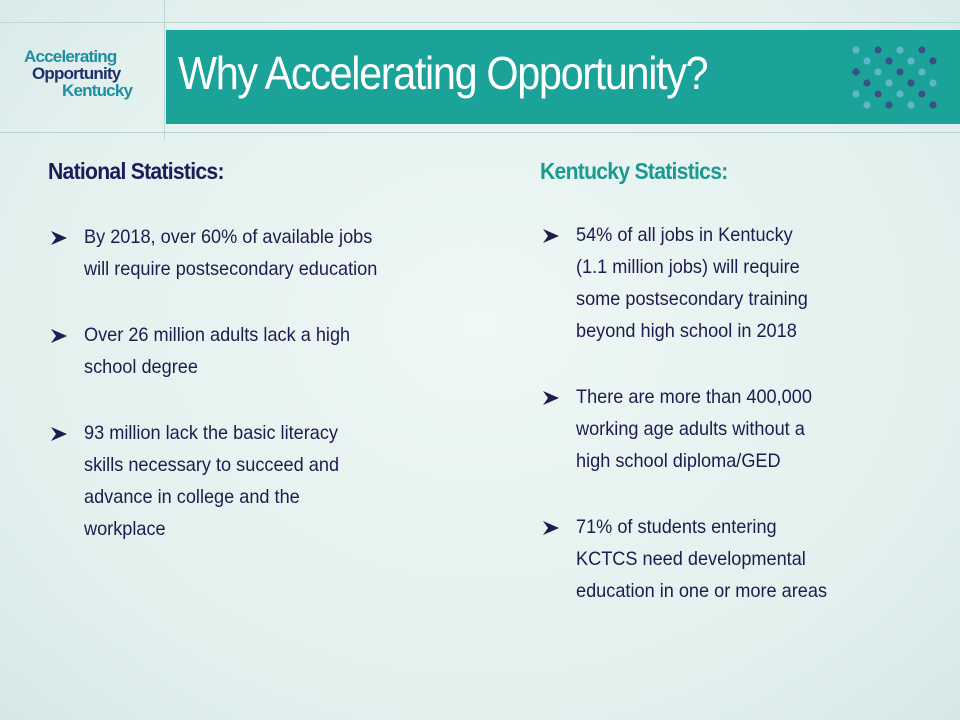  What do you see at coordinates (702, 591) in the screenshot?
I see `bullet-line: education in one or more areas` at bounding box center [702, 591].